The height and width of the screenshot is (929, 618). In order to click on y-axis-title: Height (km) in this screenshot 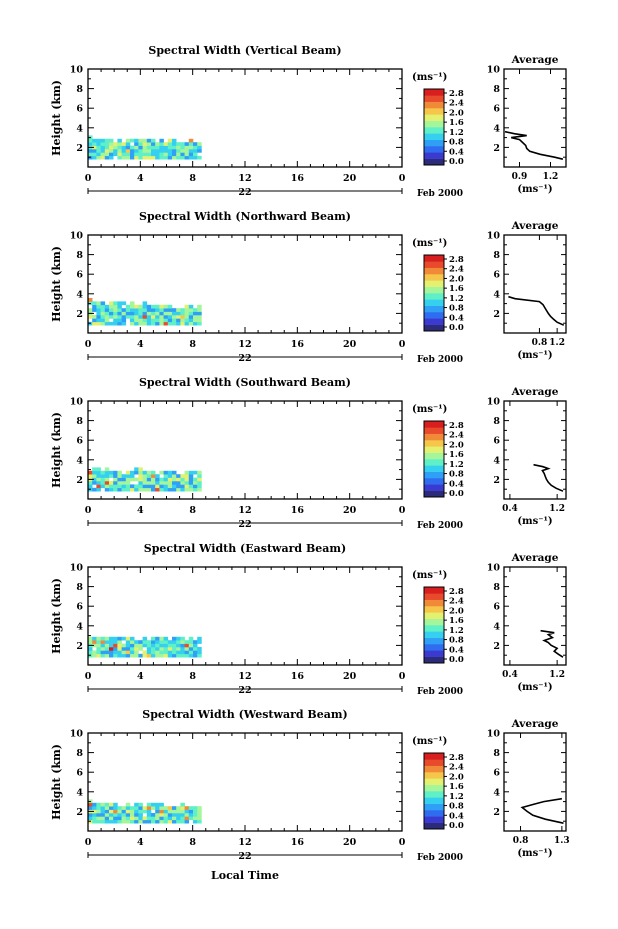, I will do `click(56, 616)`.